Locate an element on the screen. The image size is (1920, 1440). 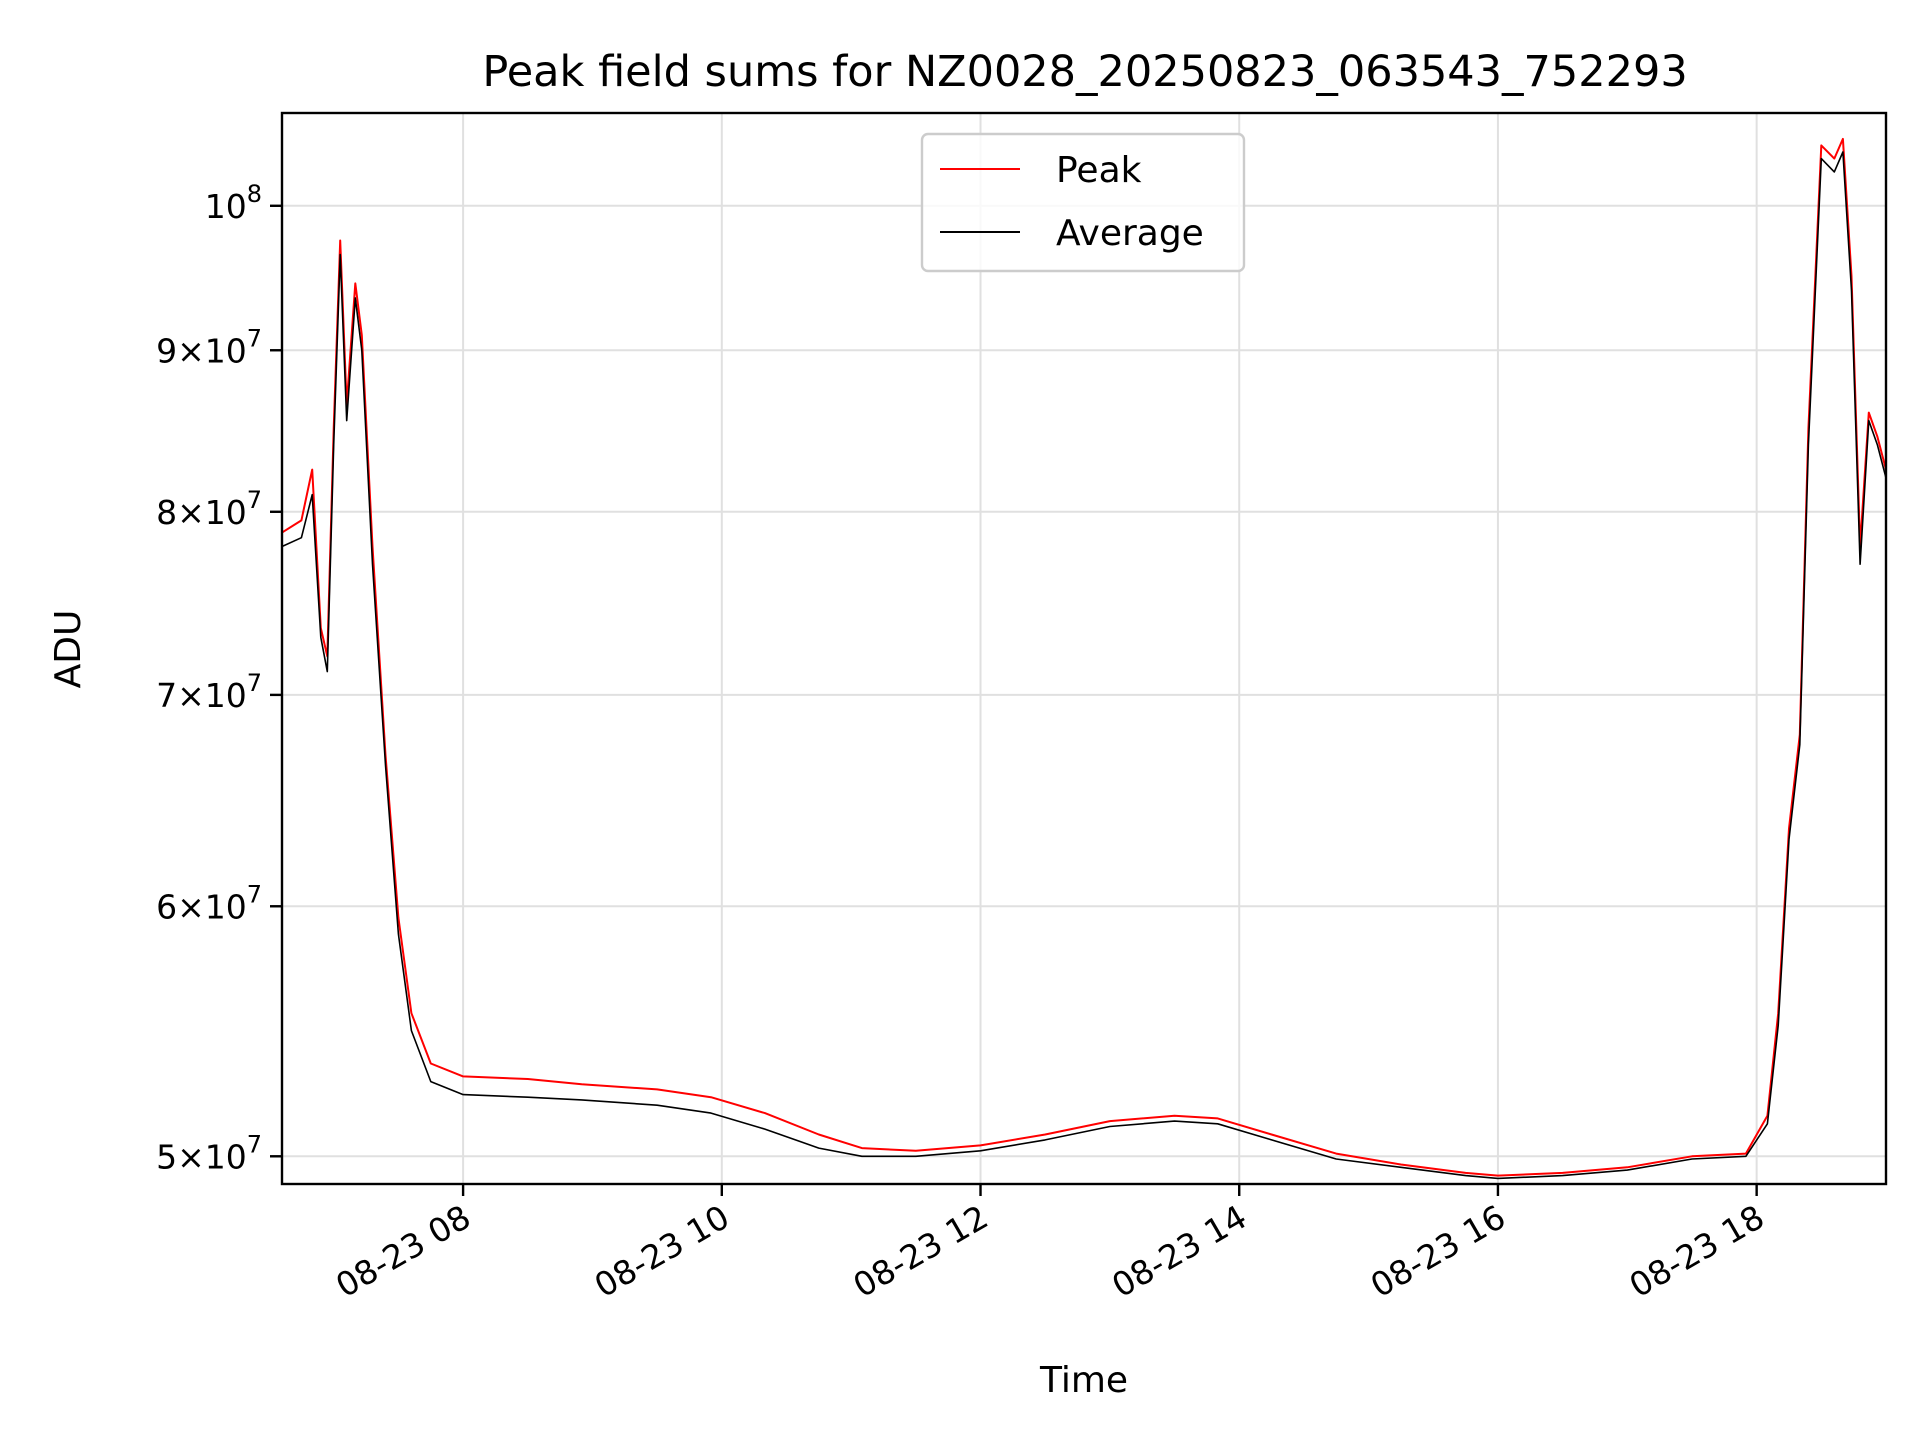
y-tick-mantissa: 6 is located at coordinates (166, 906).